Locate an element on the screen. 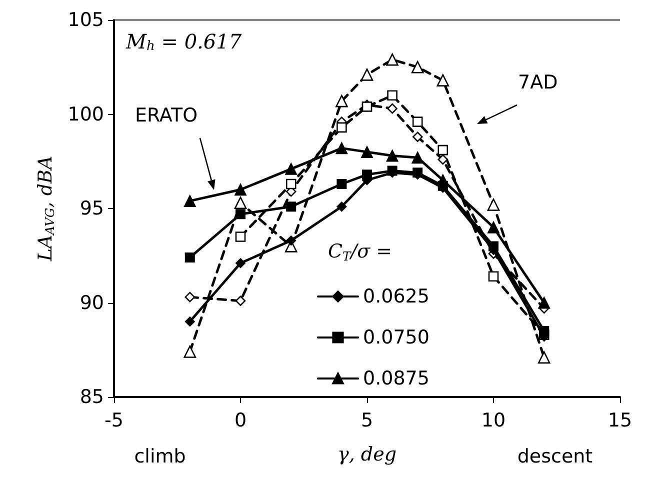 This screenshot has width=650, height=483. annotation: Mh = 0.617 is located at coordinates (183, 42).